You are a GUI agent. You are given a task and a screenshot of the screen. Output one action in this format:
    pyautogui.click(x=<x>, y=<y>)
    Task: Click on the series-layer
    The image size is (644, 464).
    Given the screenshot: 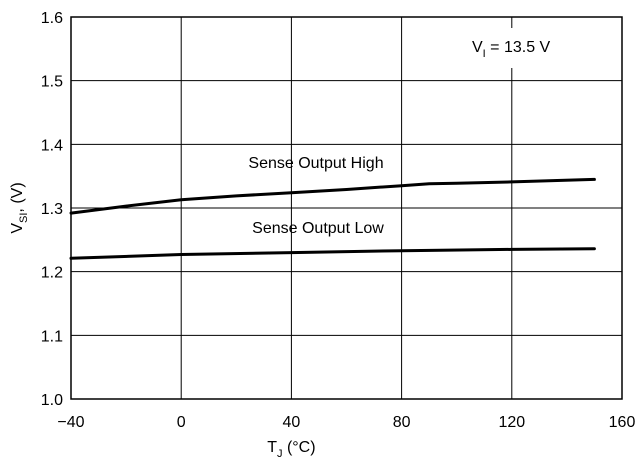 What is the action you would take?
    pyautogui.click(x=332, y=218)
    